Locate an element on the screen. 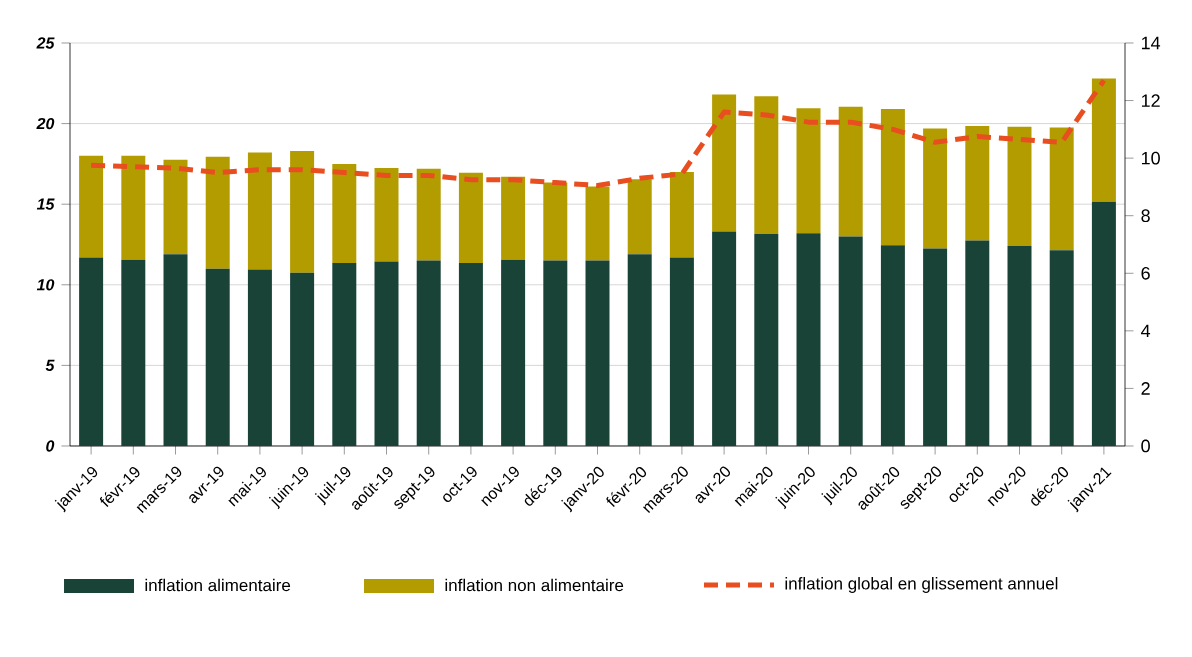 The width and height of the screenshot is (1192, 657). y-tick-label: 5 is located at coordinates (50, 365).